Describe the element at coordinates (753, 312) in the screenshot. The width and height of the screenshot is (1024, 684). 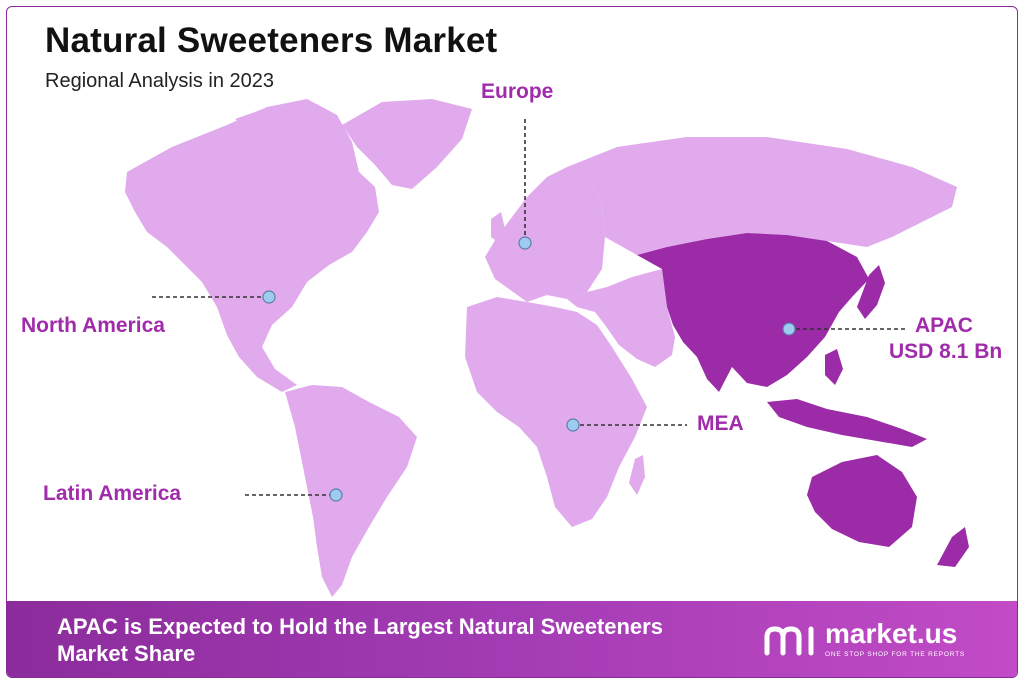
I see `apac-asia-landmass` at that location.